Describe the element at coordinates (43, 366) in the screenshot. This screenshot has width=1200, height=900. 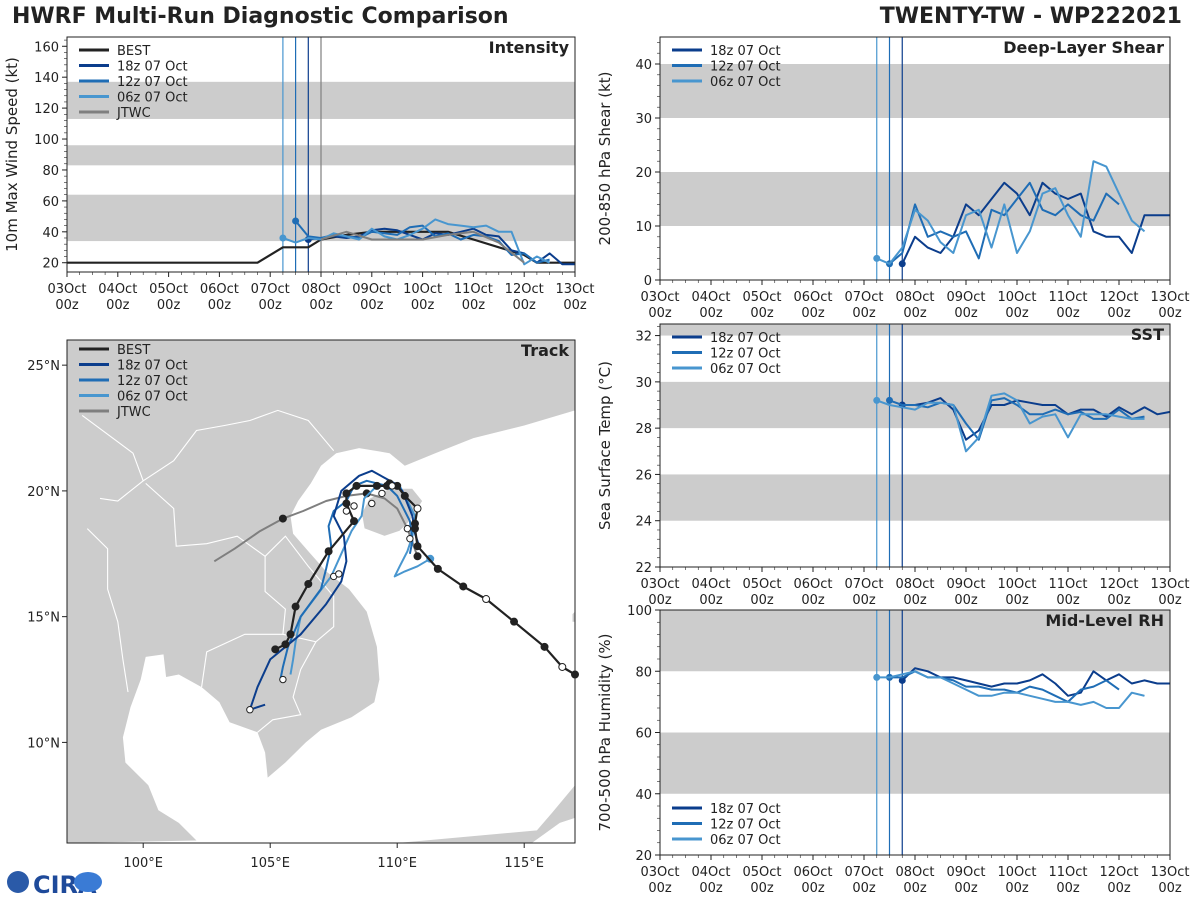
I see `track-ytick-label: 25°N` at that location.